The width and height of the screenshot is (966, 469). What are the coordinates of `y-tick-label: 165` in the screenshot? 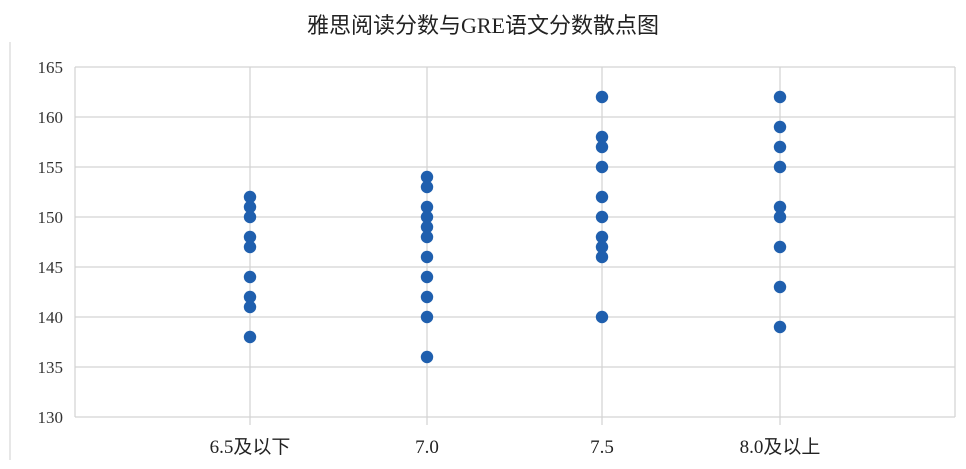 It's located at (51, 67).